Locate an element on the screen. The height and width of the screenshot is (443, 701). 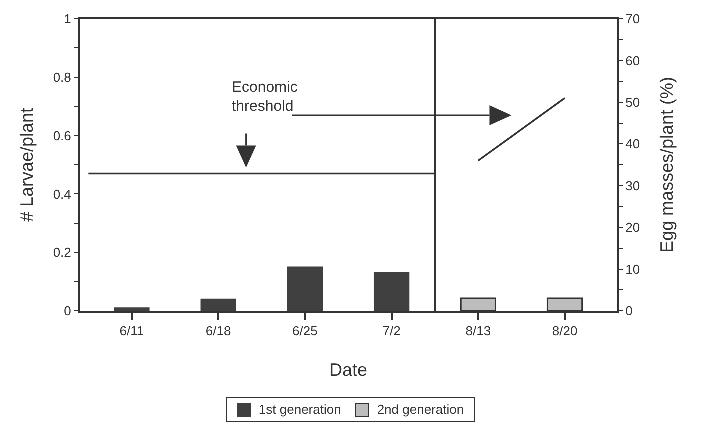
x-tick-label: 8/20 is located at coordinates (565, 331).